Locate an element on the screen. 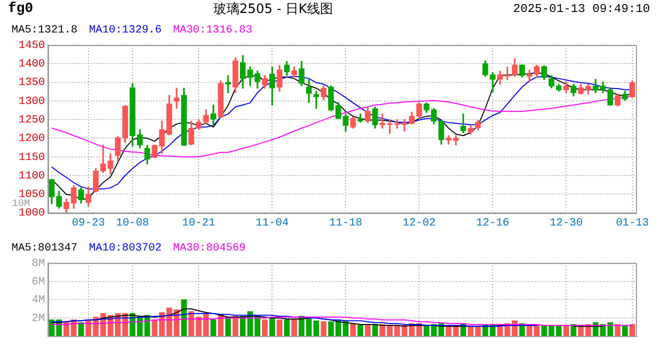 The width and height of the screenshot is (660, 360). y-tick-label: 2M is located at coordinates (38, 318).